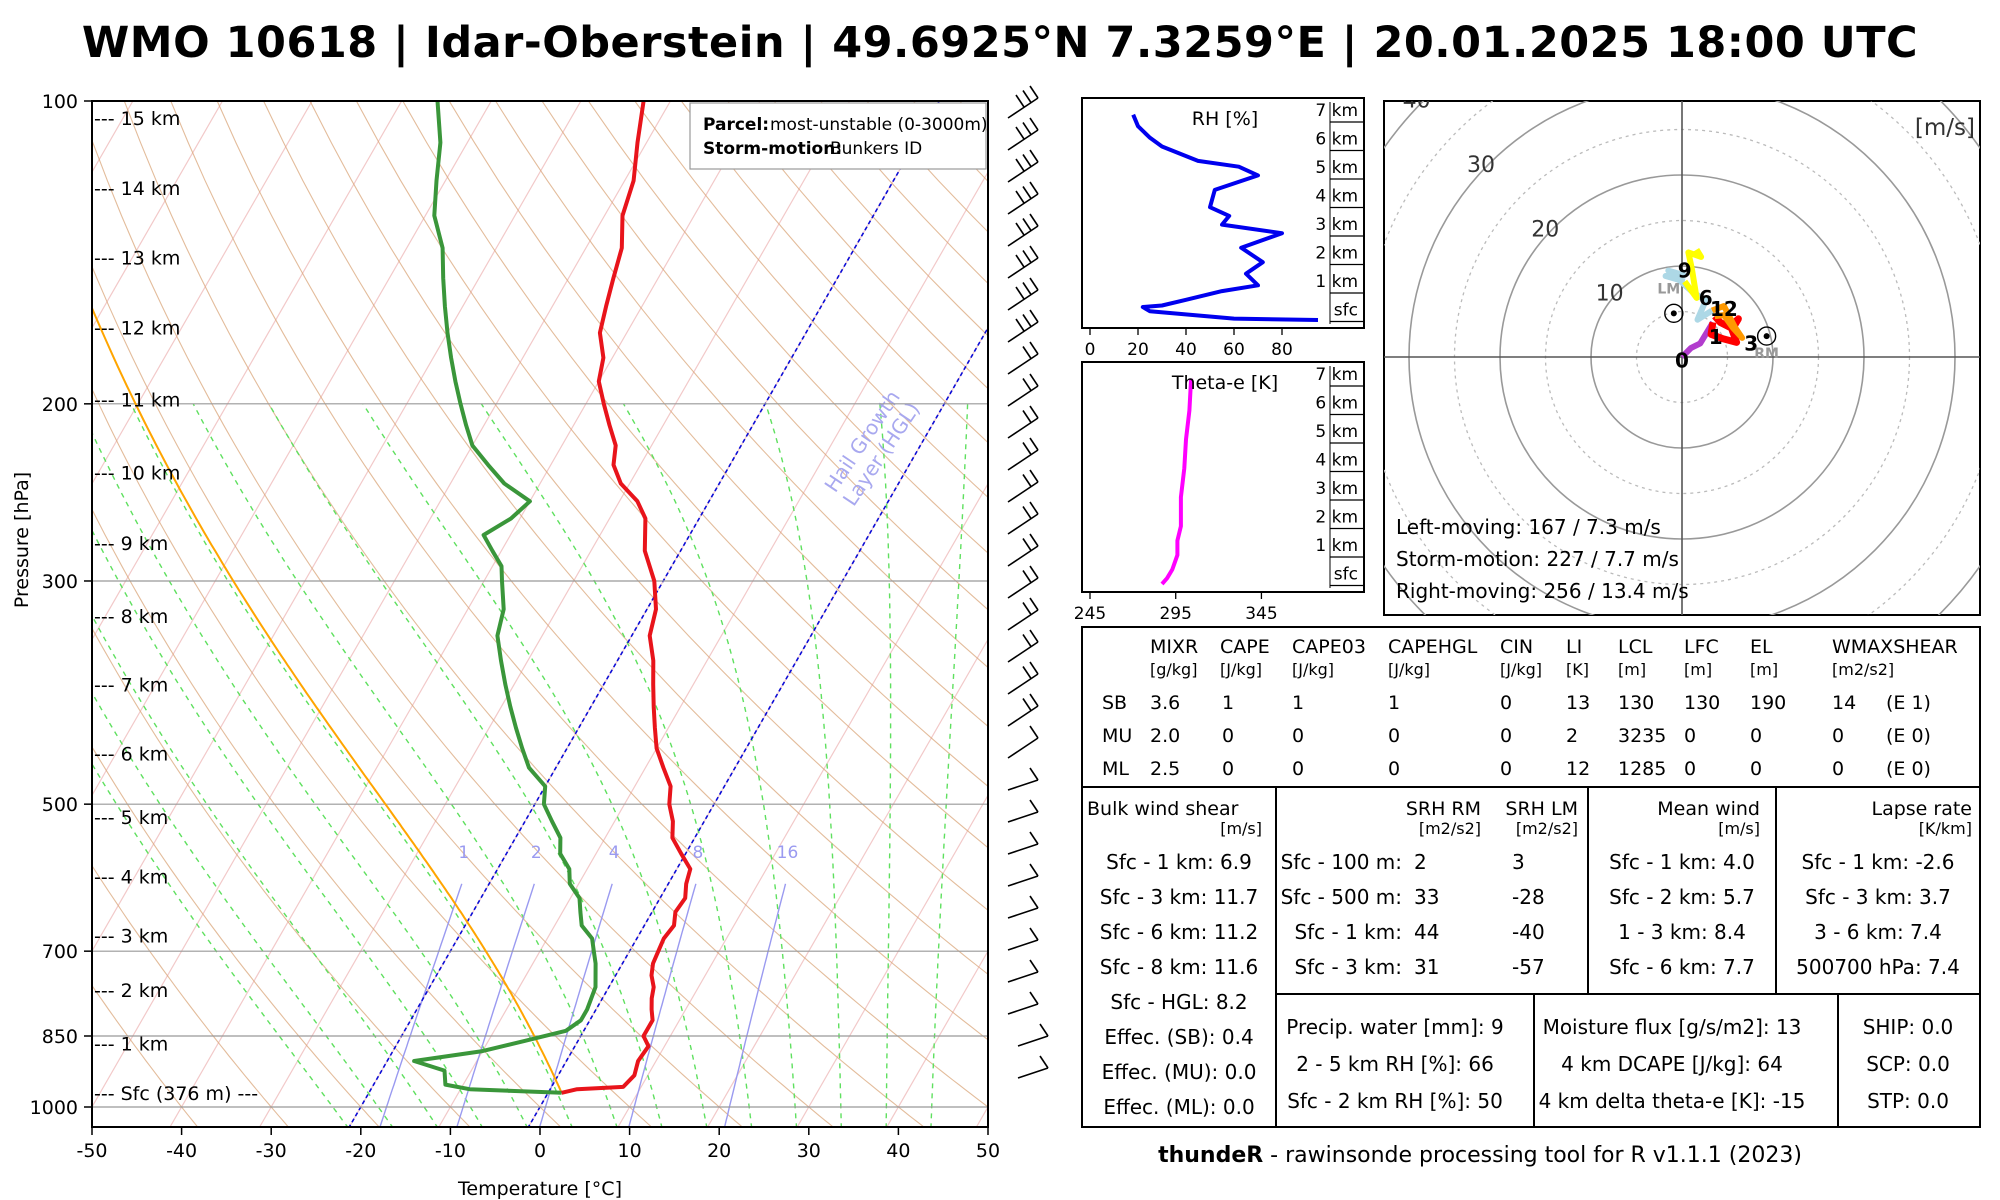  I want to click on footer-tool: thundeR, so click(1211, 1155).